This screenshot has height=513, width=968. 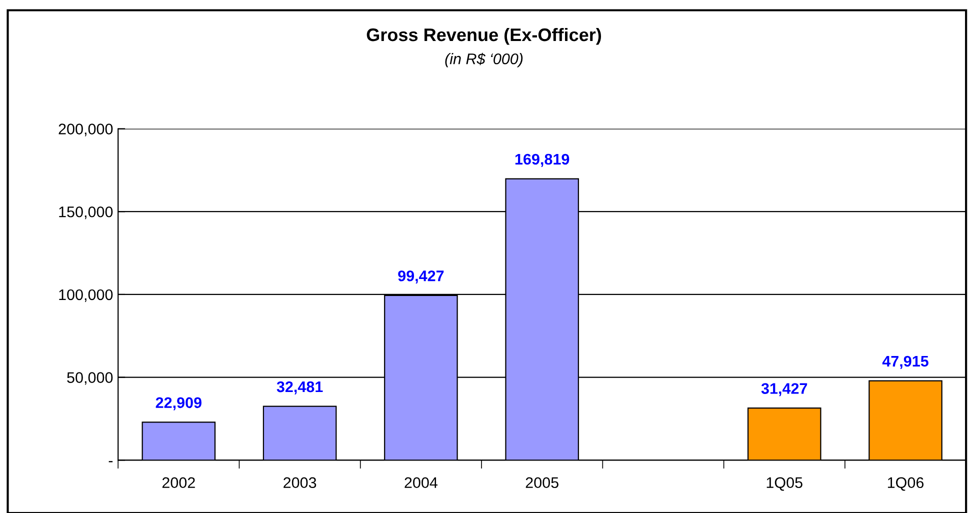 I want to click on data-label: 99,427, so click(x=421, y=277).